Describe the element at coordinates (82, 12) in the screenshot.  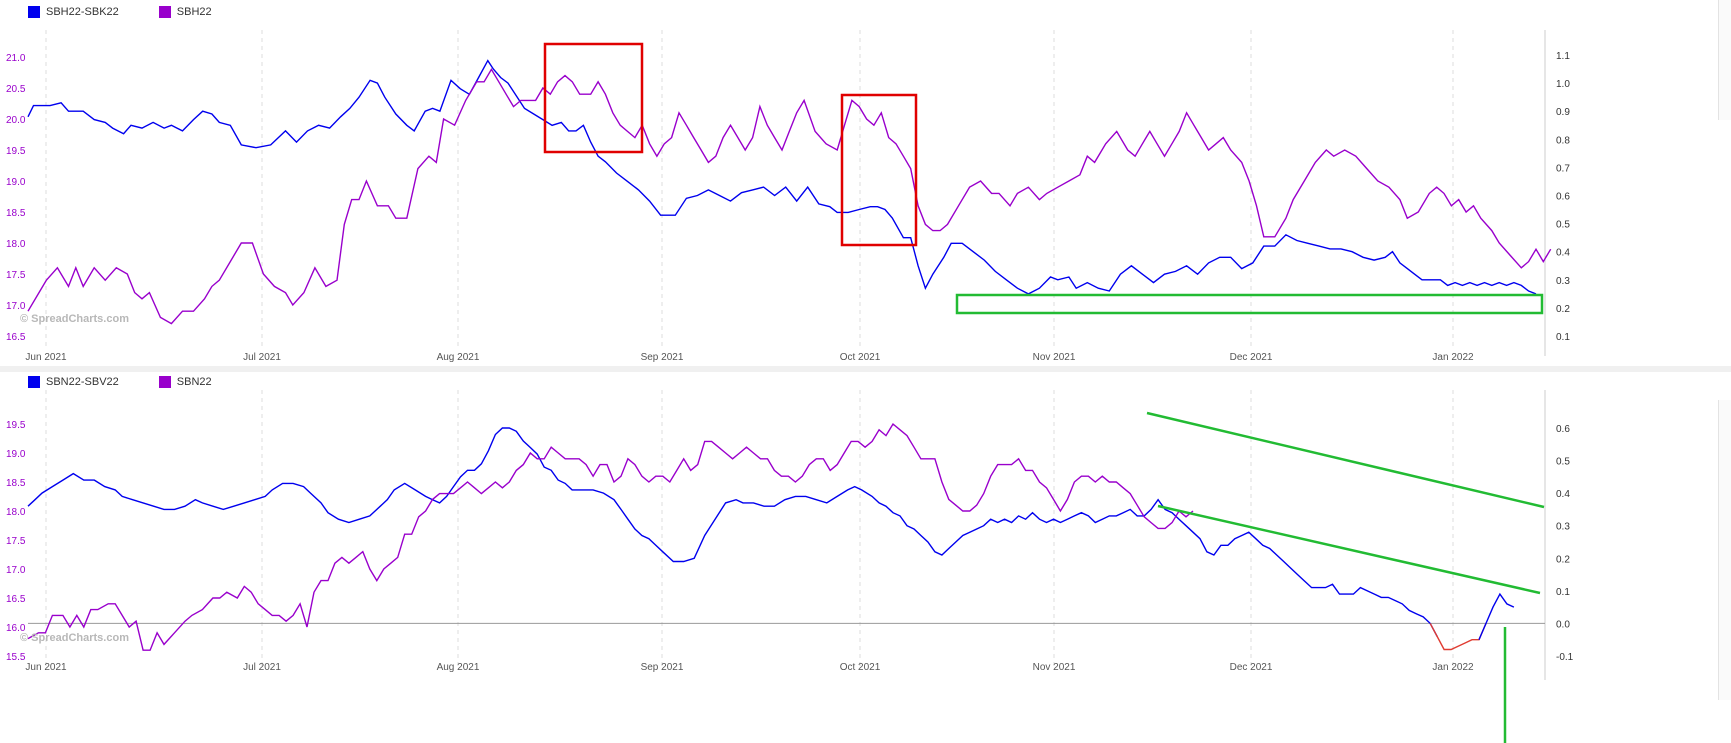
I see `legend-label: SBH22-SBK22` at that location.